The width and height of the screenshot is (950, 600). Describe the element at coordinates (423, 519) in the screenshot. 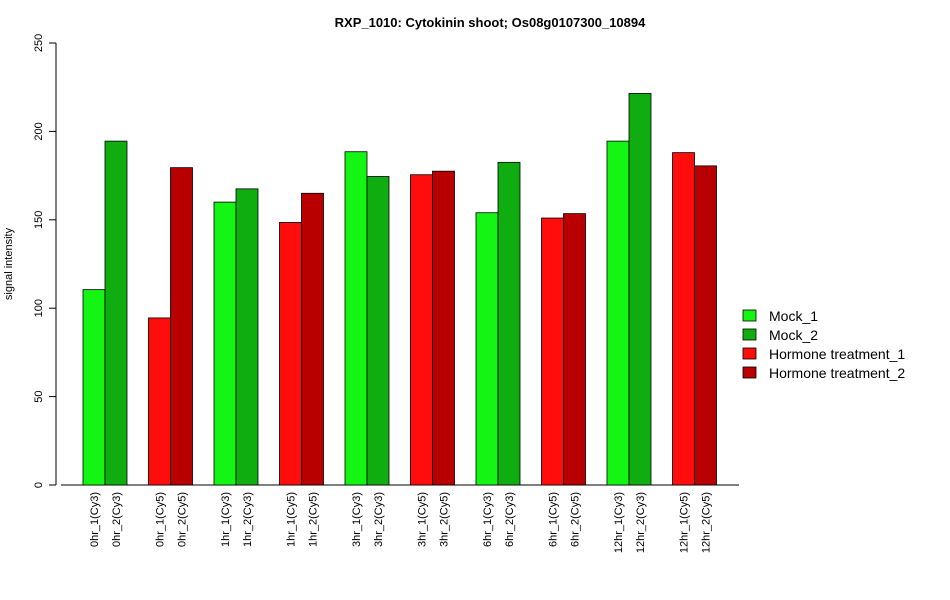

I see `x-tick-label: 3hr_1(Cy5)` at that location.